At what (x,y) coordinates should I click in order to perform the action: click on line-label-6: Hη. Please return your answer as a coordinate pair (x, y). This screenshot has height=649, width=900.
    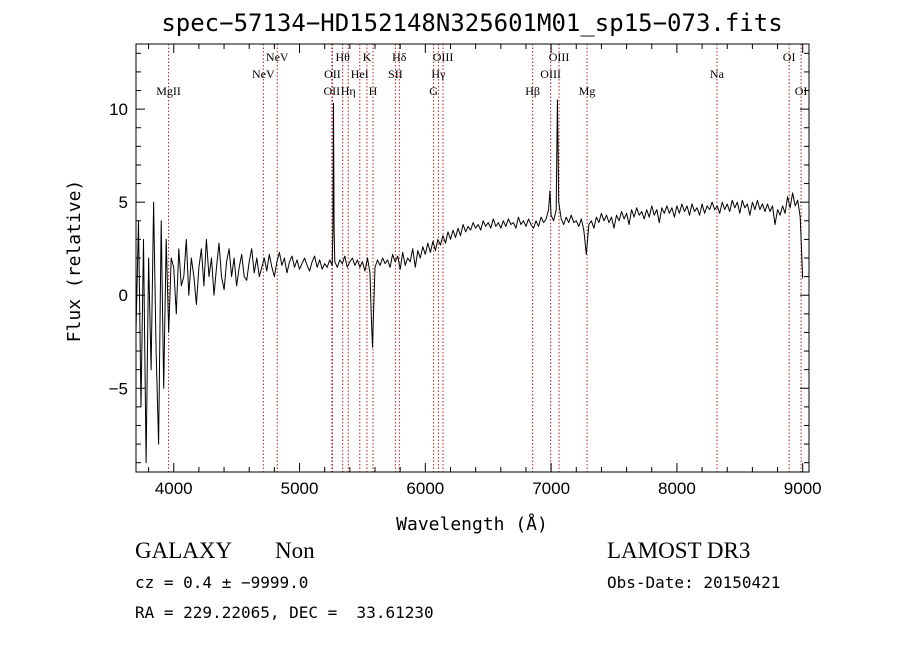
    Looking at the image, I should click on (348, 91).